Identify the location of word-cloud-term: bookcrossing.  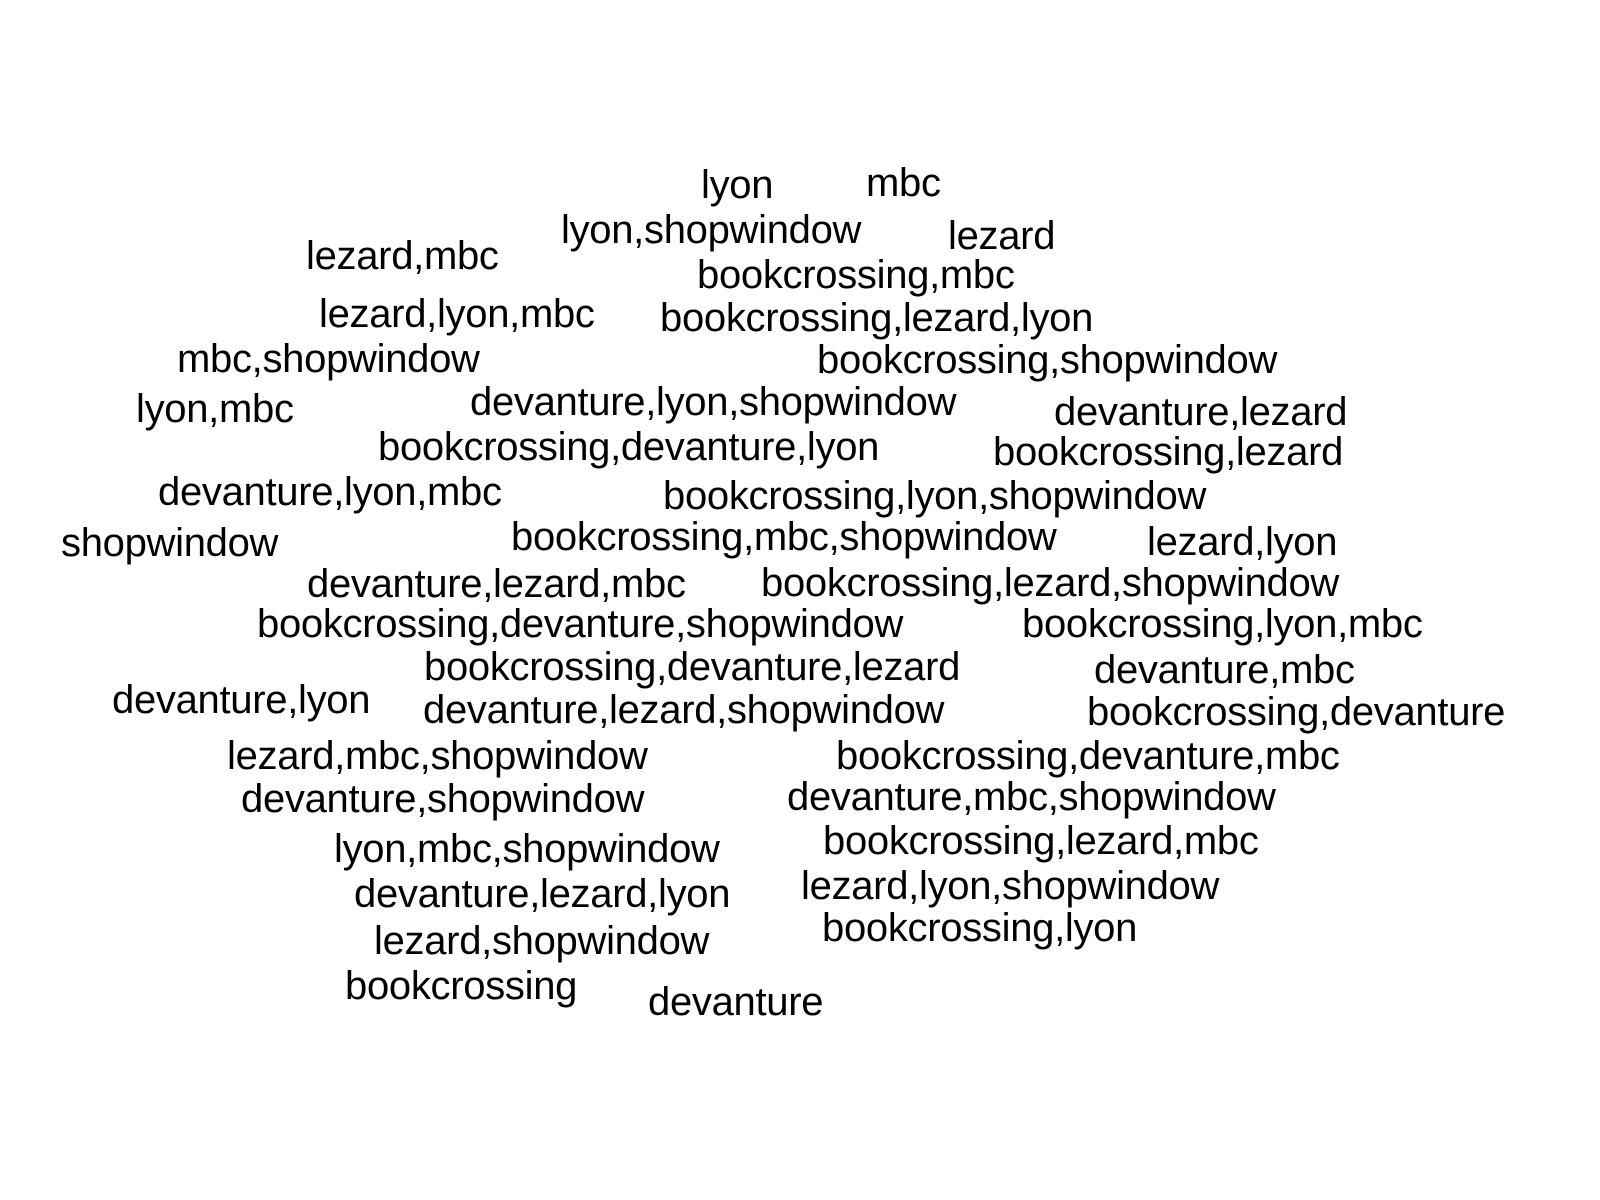
(461, 986).